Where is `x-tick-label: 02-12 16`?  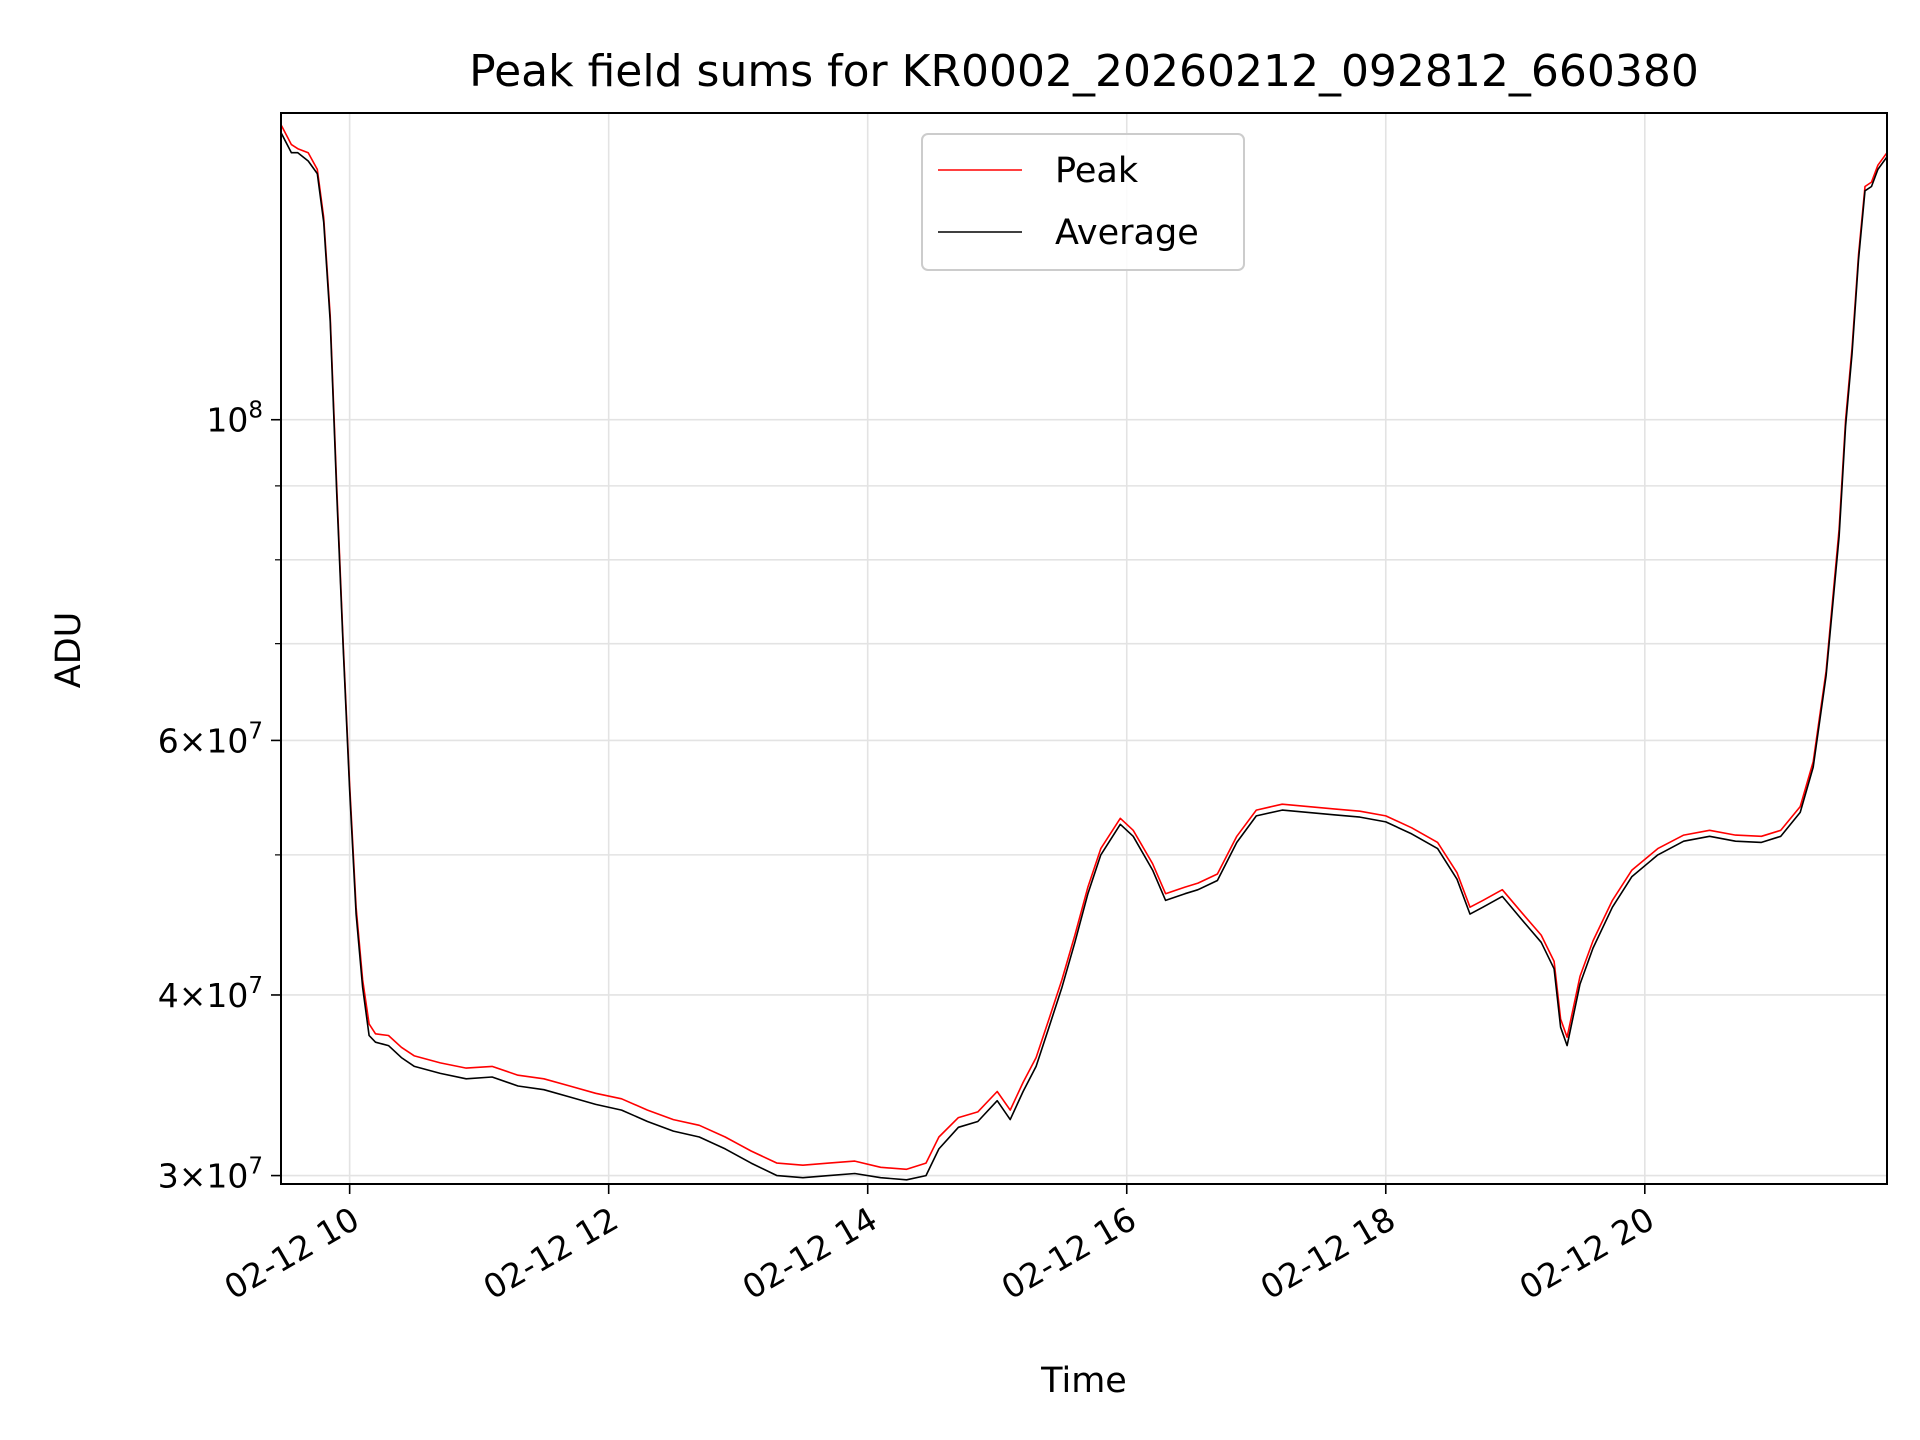
x-tick-label: 02-12 16 is located at coordinates (1069, 1253).